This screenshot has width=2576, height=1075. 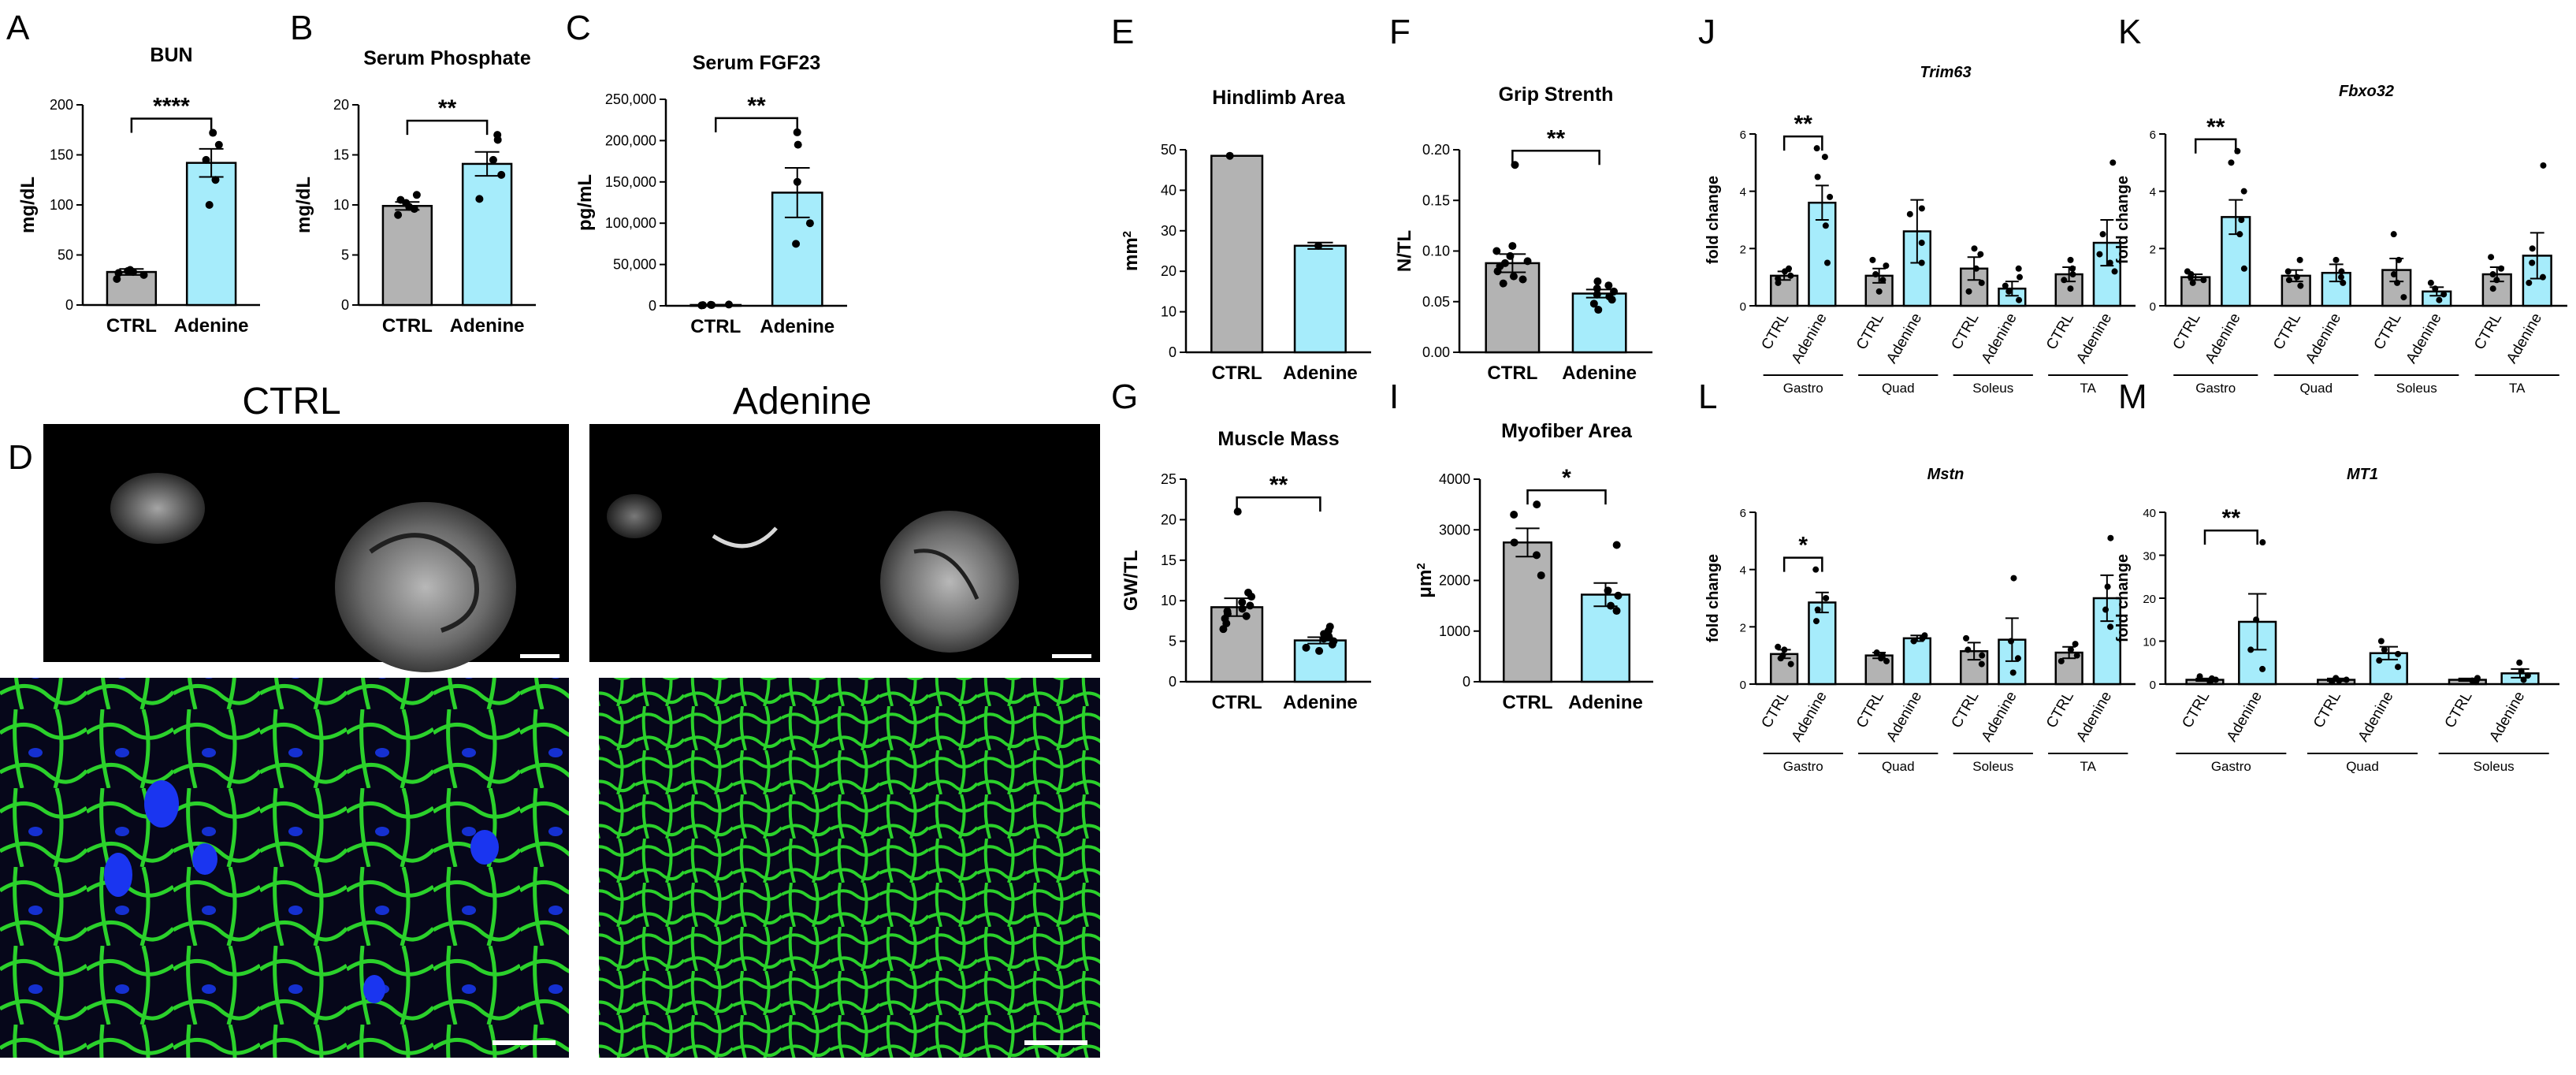 I want to click on y-axis-label: GW/TL, so click(x=1131, y=580).